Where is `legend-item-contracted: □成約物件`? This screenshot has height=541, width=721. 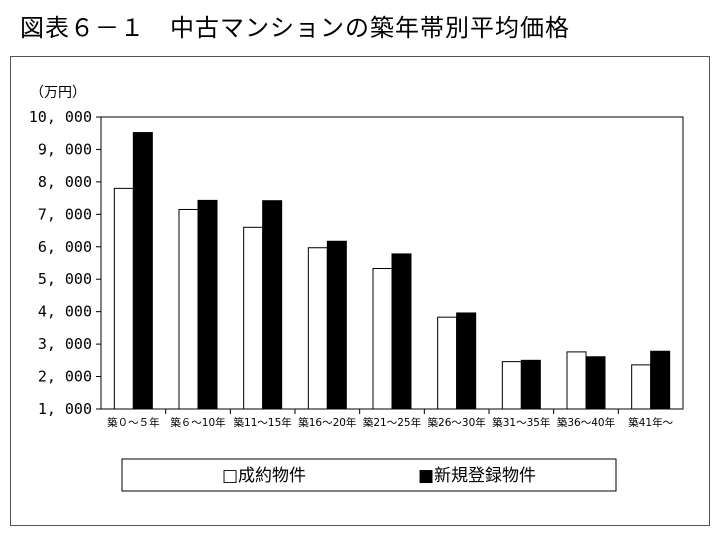 legend-item-contracted: □成約物件 is located at coordinates (264, 476).